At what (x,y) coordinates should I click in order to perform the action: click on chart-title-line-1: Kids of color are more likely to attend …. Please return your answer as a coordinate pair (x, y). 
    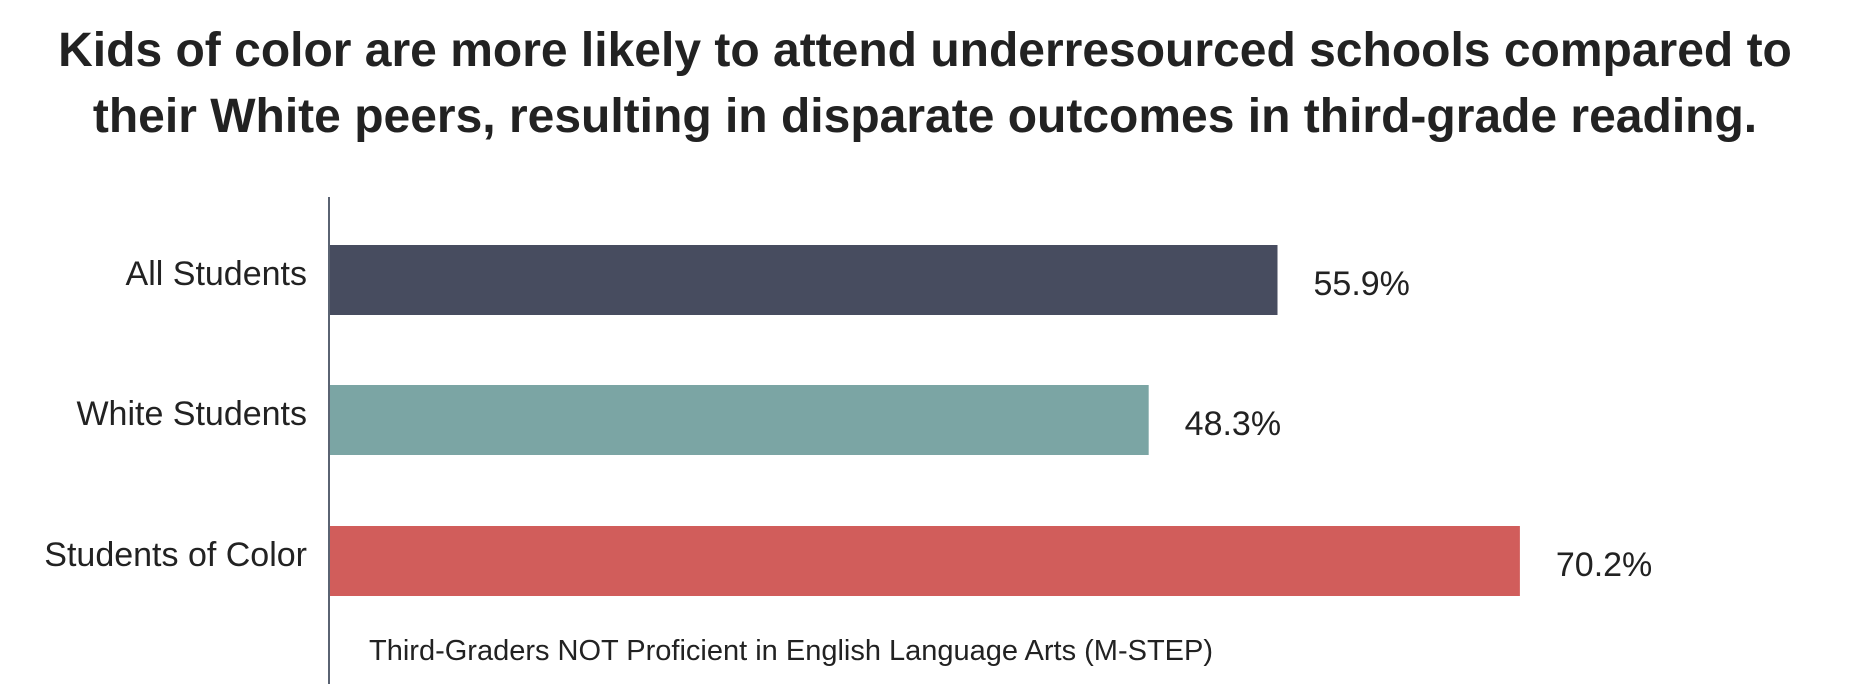
    Looking at the image, I should click on (925, 50).